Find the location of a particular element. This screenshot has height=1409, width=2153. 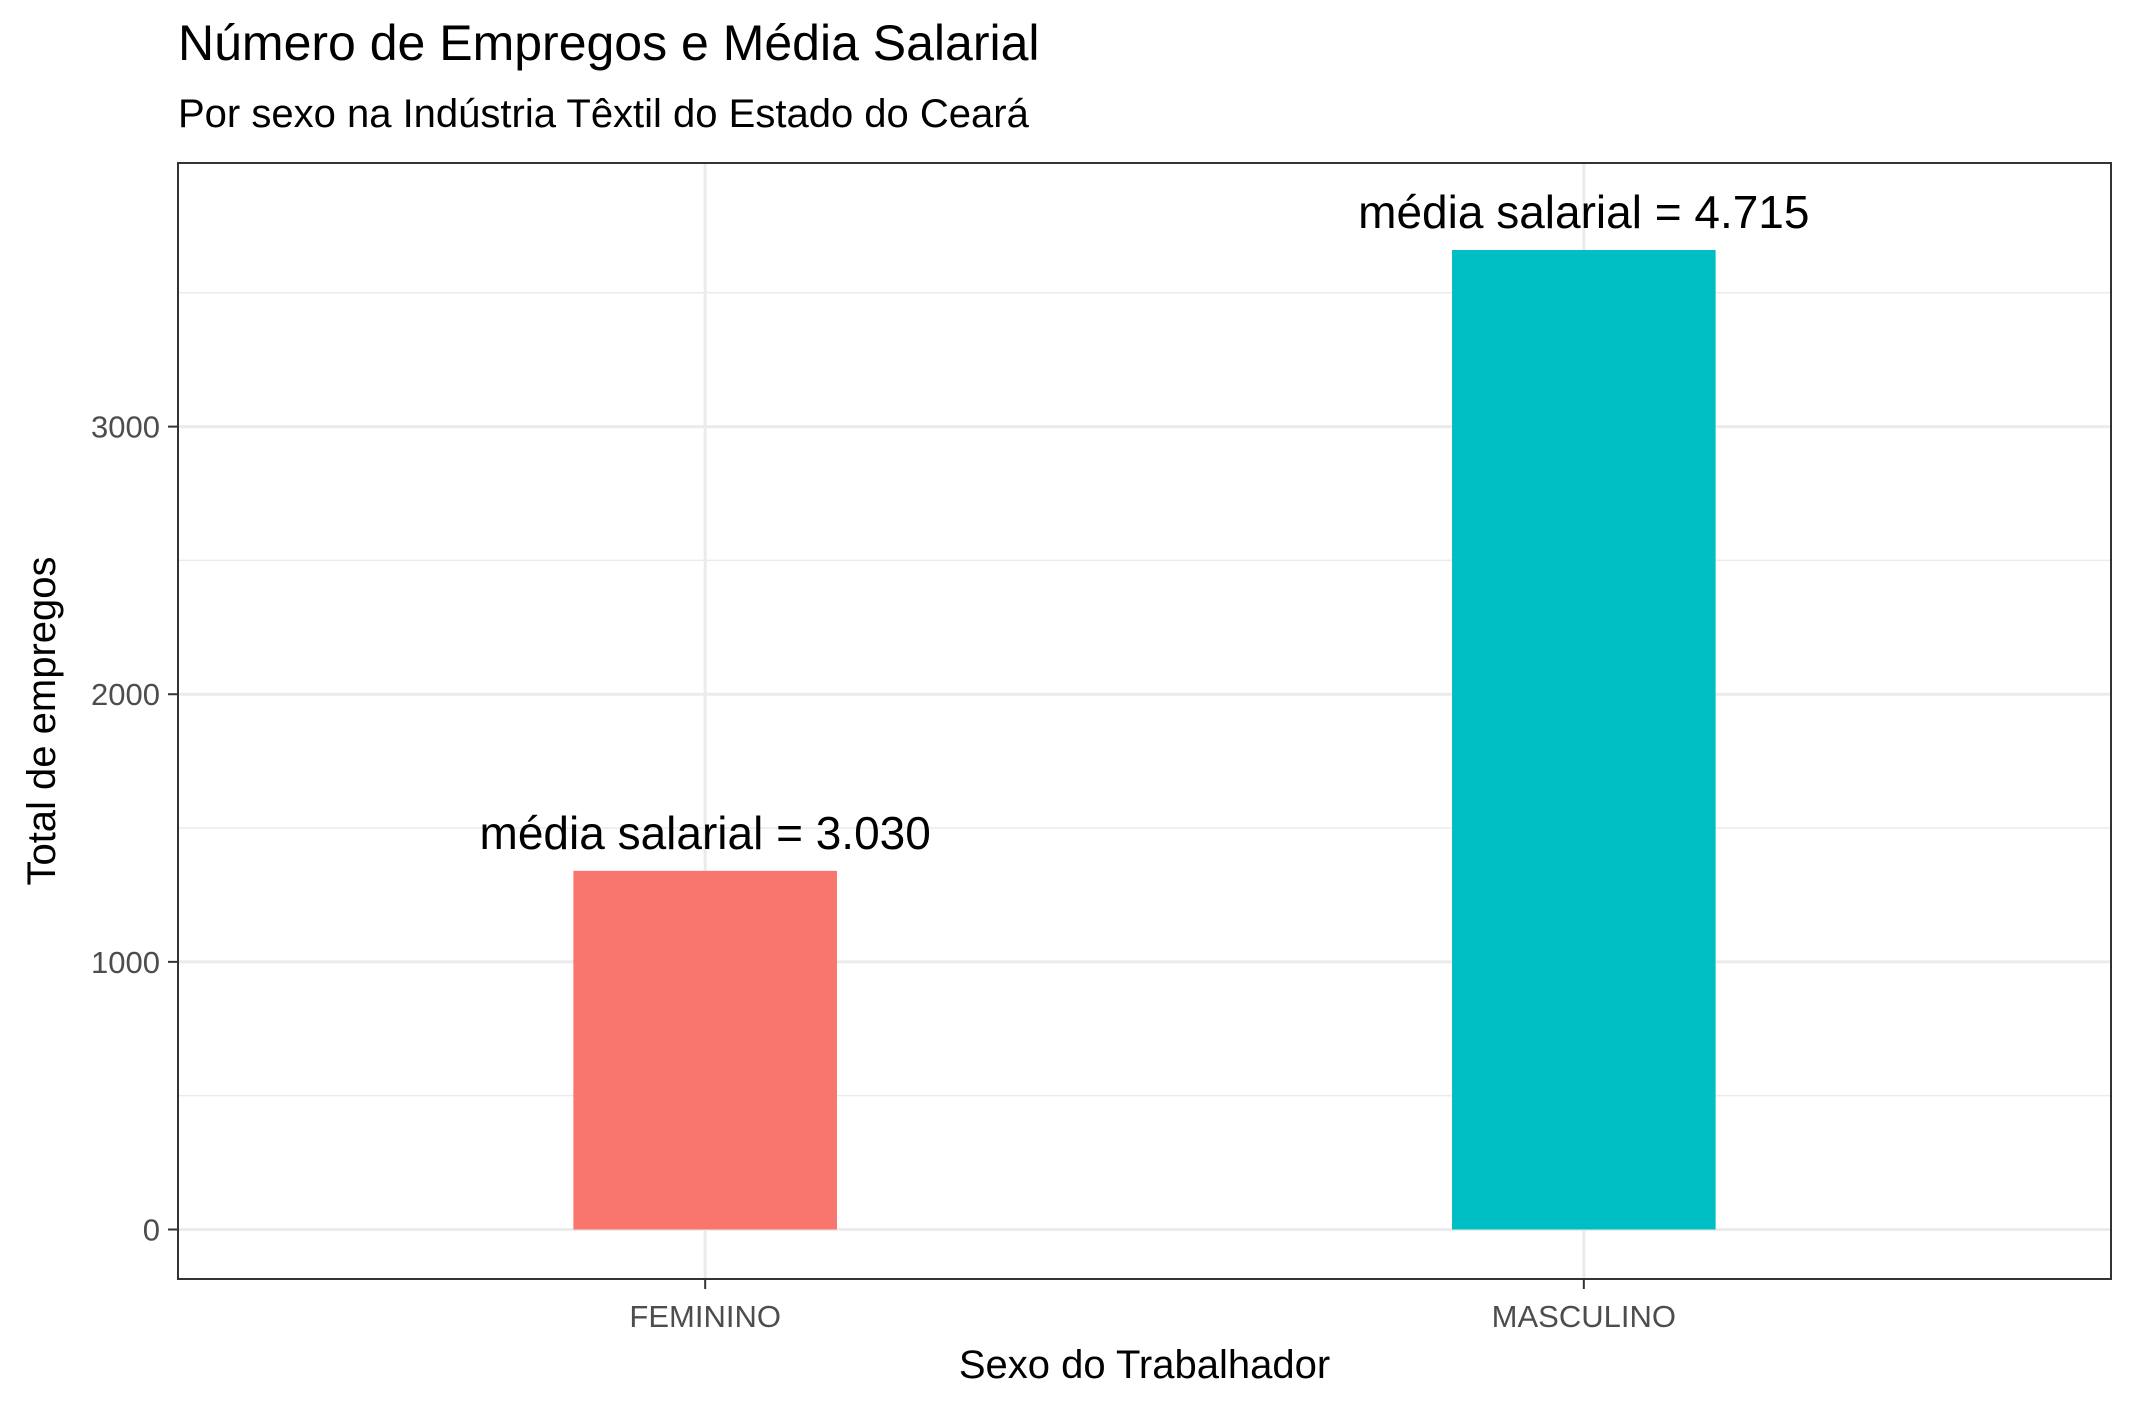

y-tick-label: 0 is located at coordinates (151, 1229).